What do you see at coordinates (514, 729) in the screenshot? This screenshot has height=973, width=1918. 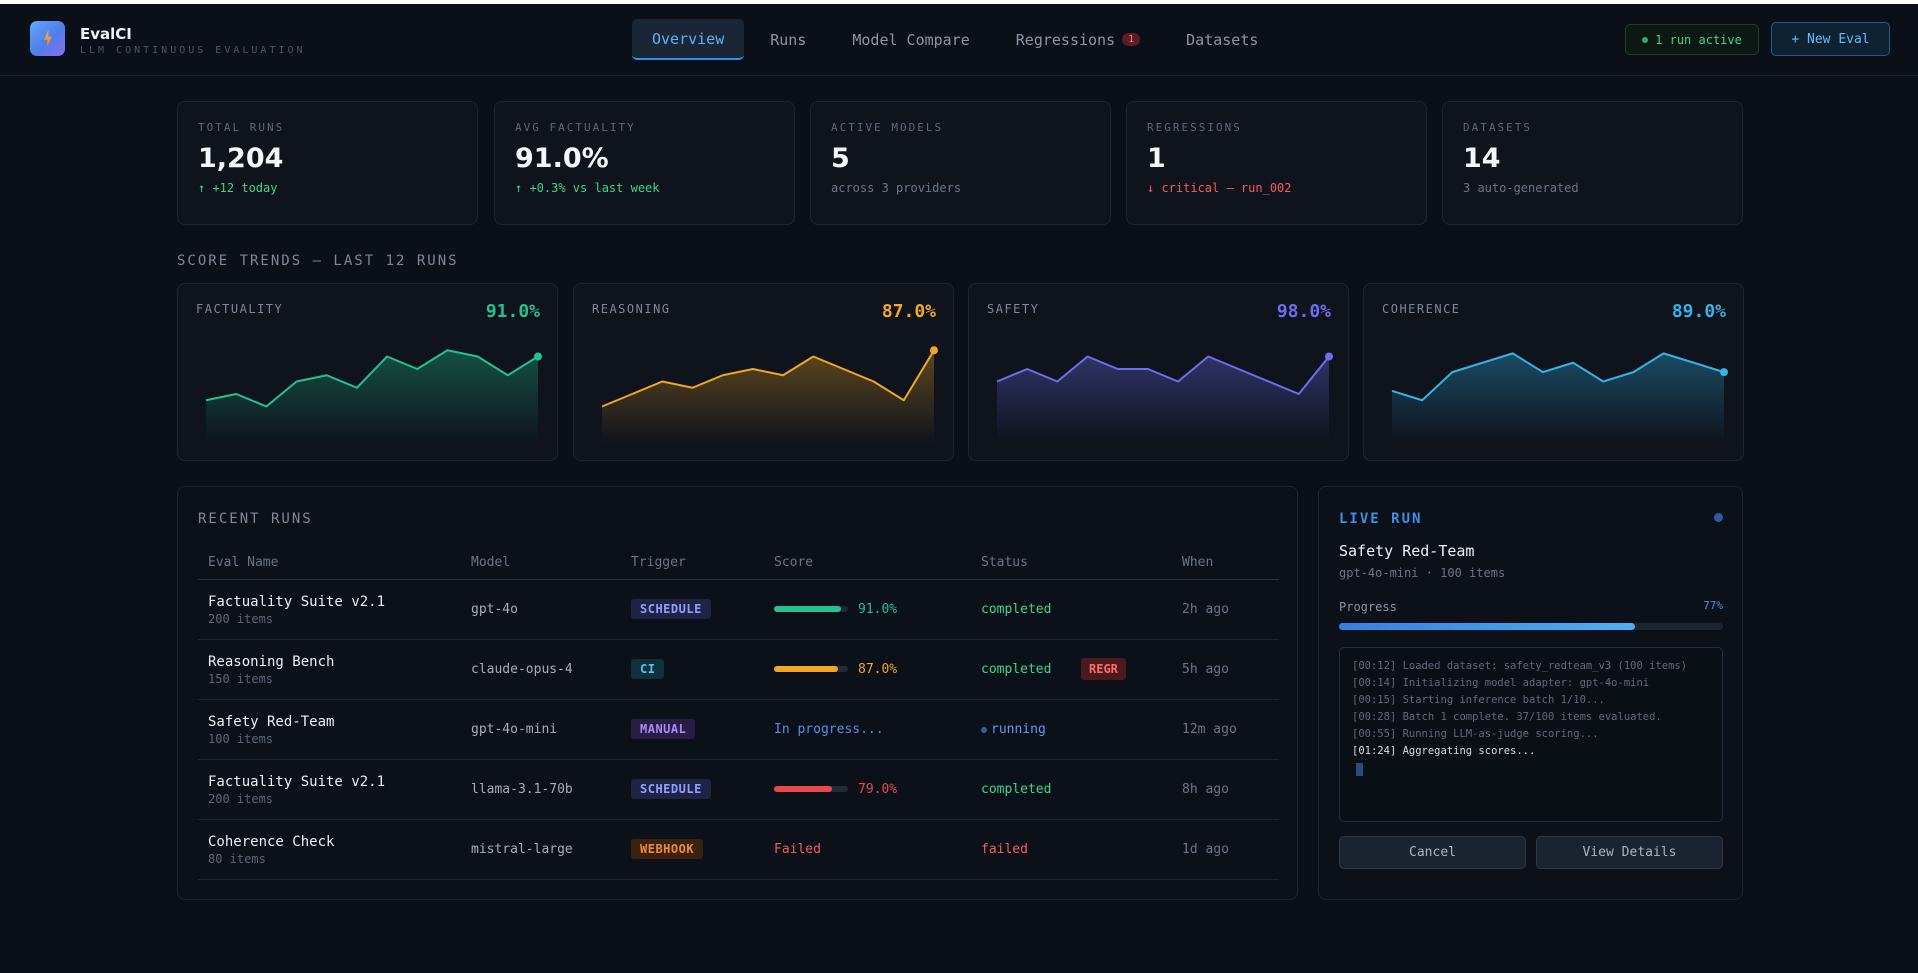 I see `run-model: gpt-4o-mini` at bounding box center [514, 729].